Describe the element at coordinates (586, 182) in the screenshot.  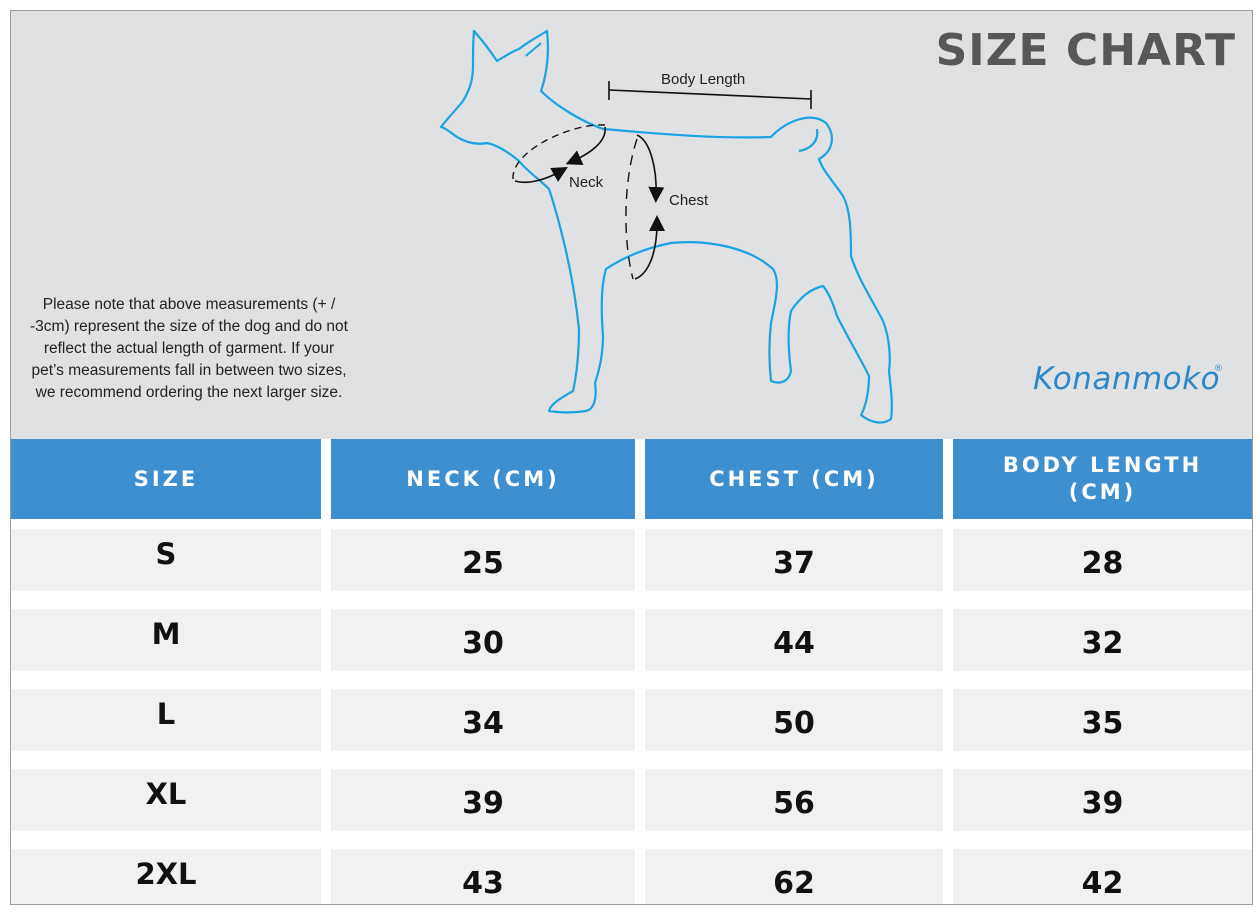
I see `neck-label: Neck` at that location.